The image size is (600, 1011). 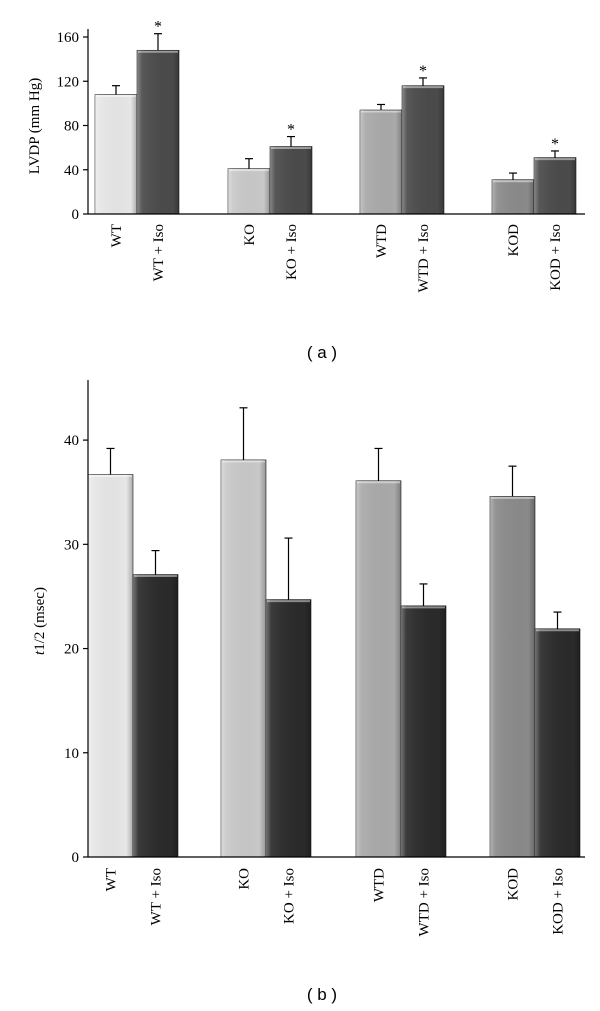 I want to click on y-axis-ticks-a: 0 40 80 120 160, so click(x=72, y=126).